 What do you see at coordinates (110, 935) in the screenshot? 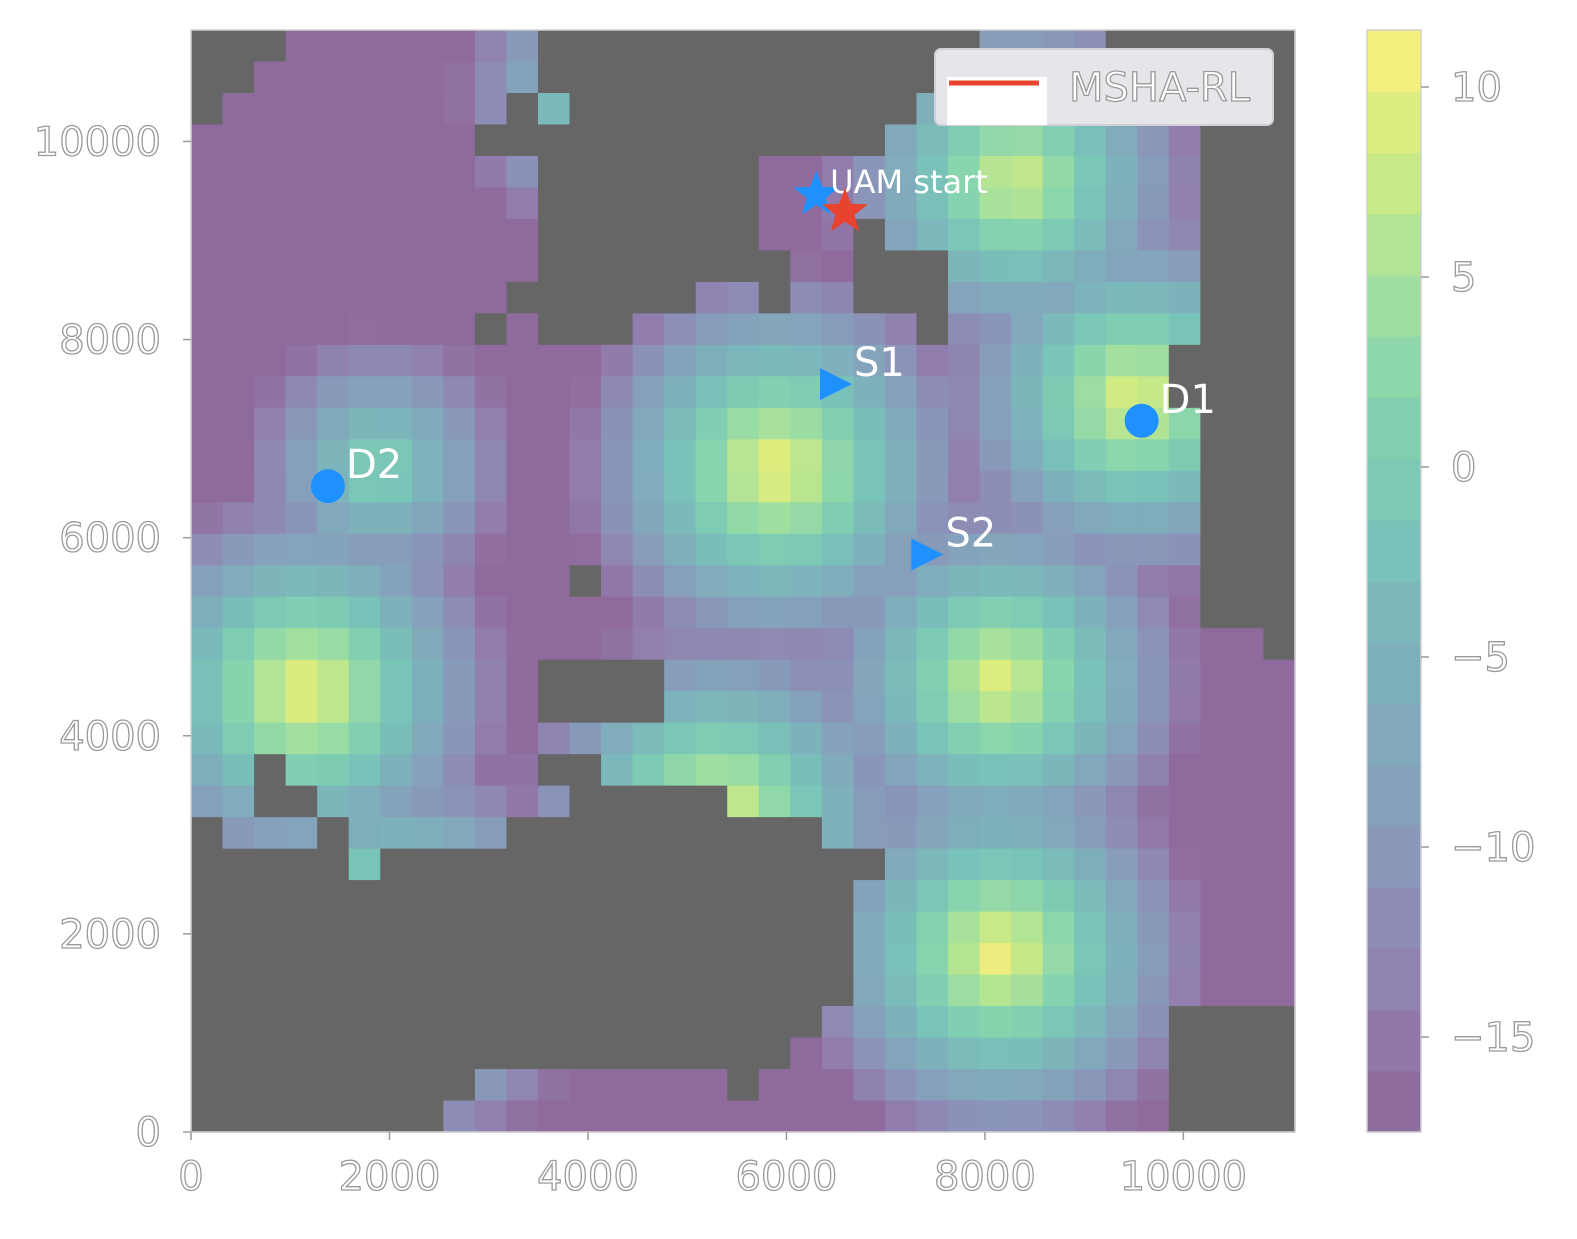
I see `y-tick-label: 2000` at bounding box center [110, 935].